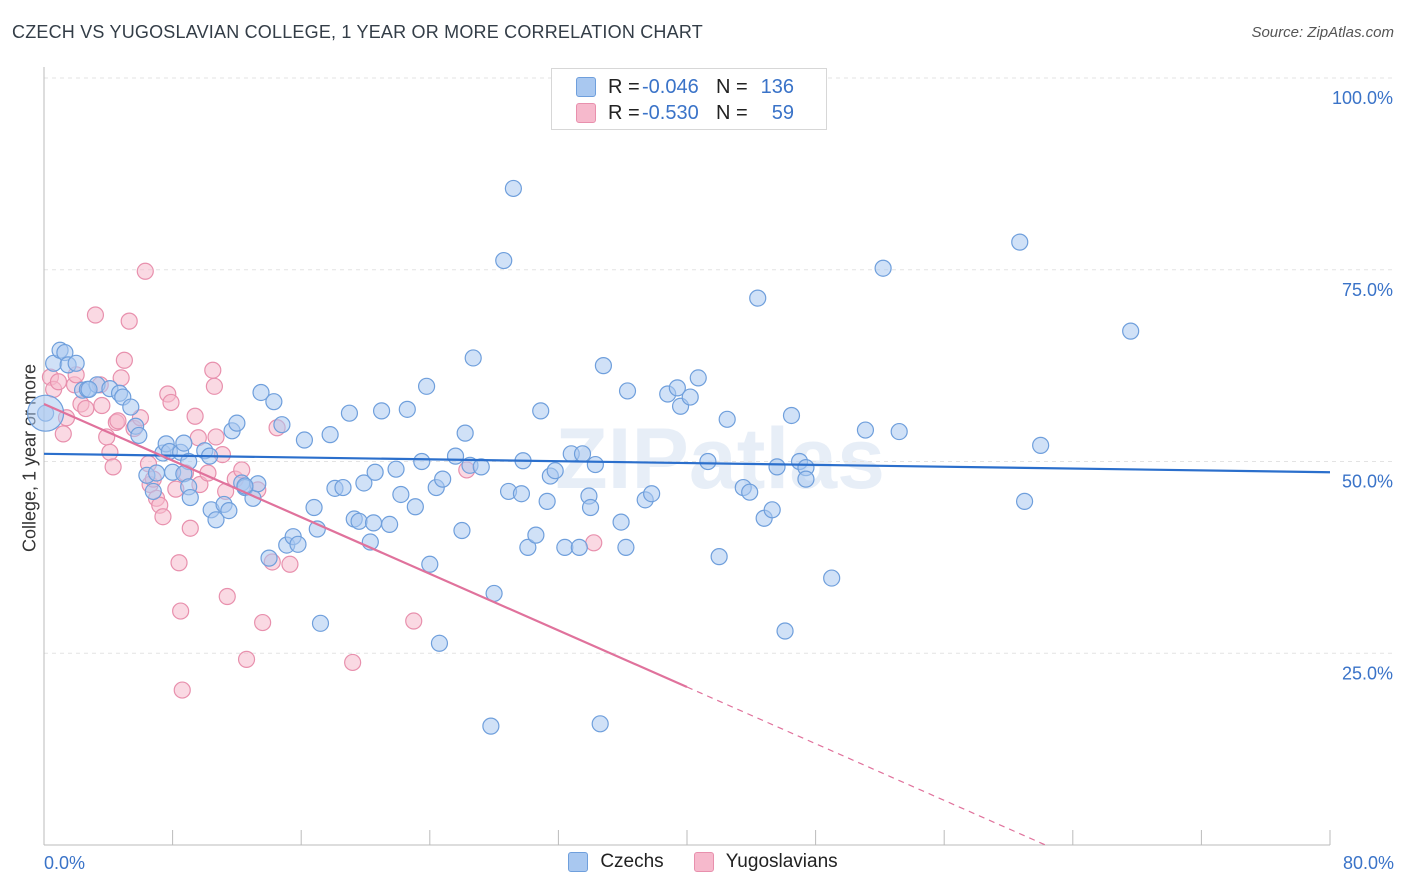  Describe the element at coordinates (866, 766) in the screenshot. I see `yugoslavian-trend-extension` at that location.